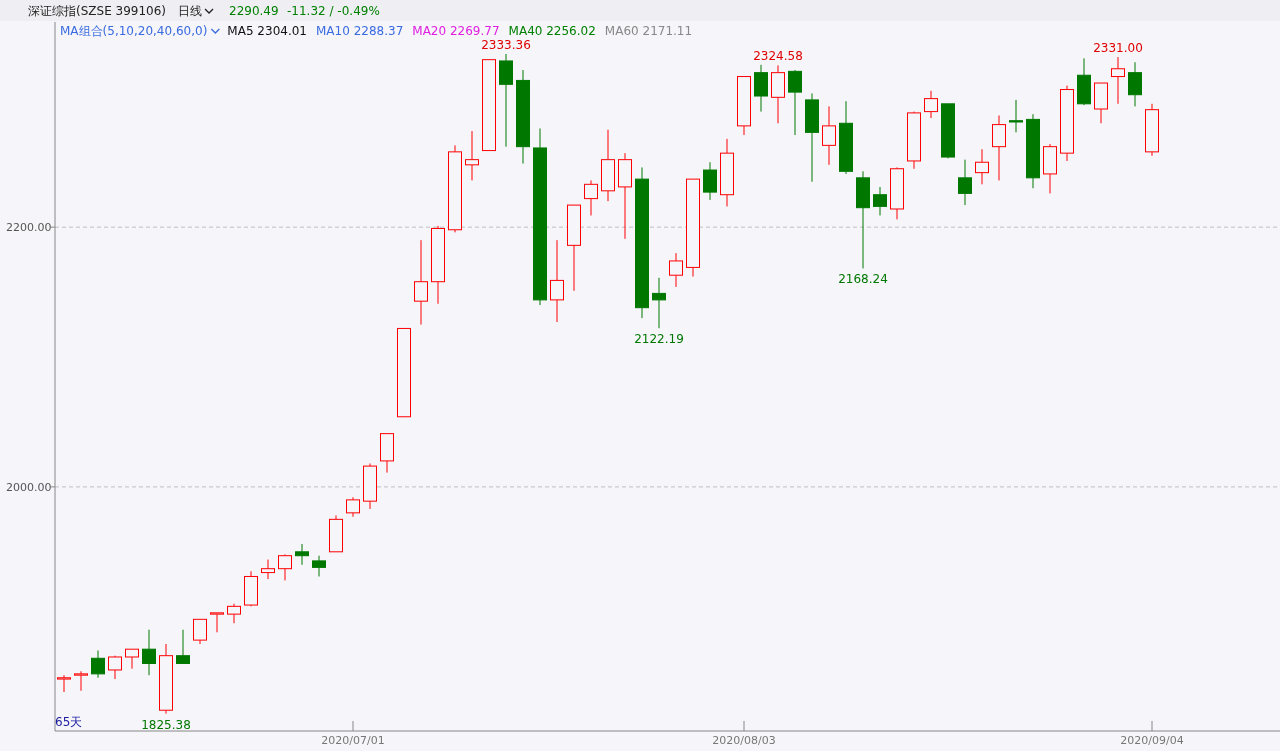 The width and height of the screenshot is (1280, 751). I want to click on y-tick-label: 2200.00, so click(29, 228).